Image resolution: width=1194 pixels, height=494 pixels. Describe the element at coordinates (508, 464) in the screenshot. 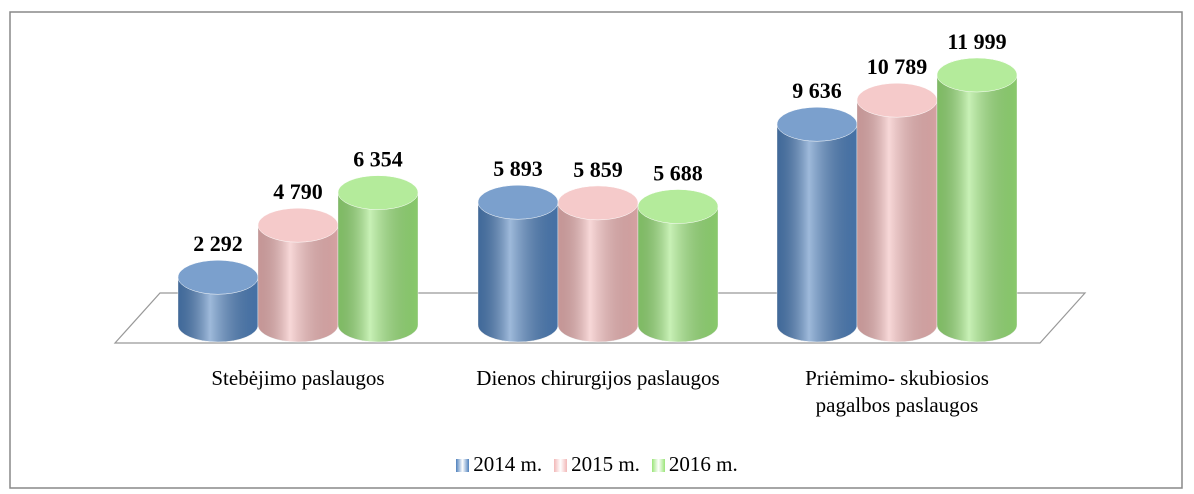

I see `legend-label: 2014 m.` at that location.